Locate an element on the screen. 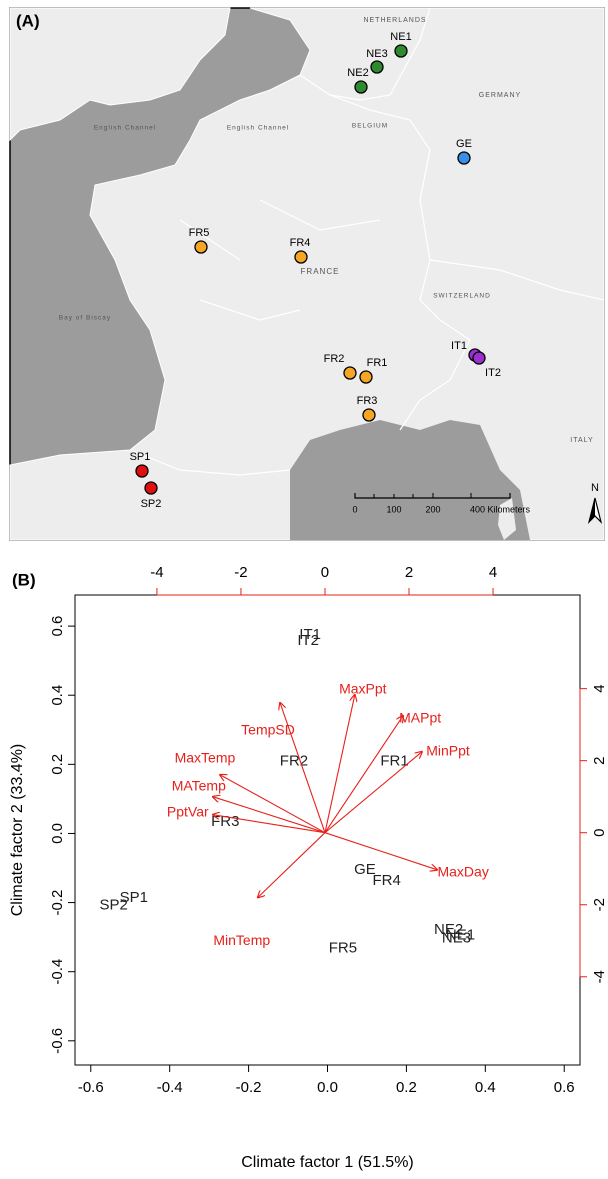 This screenshot has height=1179, width=608. y-axis-label: Climate factor 2 (33.4%) is located at coordinates (17, 830).